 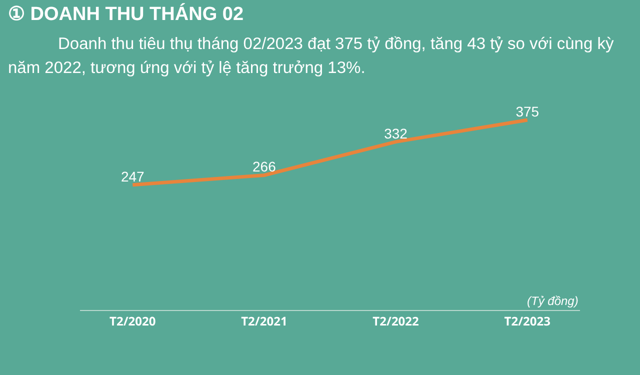 What do you see at coordinates (528, 112) in the screenshot?
I see `data-label: 375` at bounding box center [528, 112].